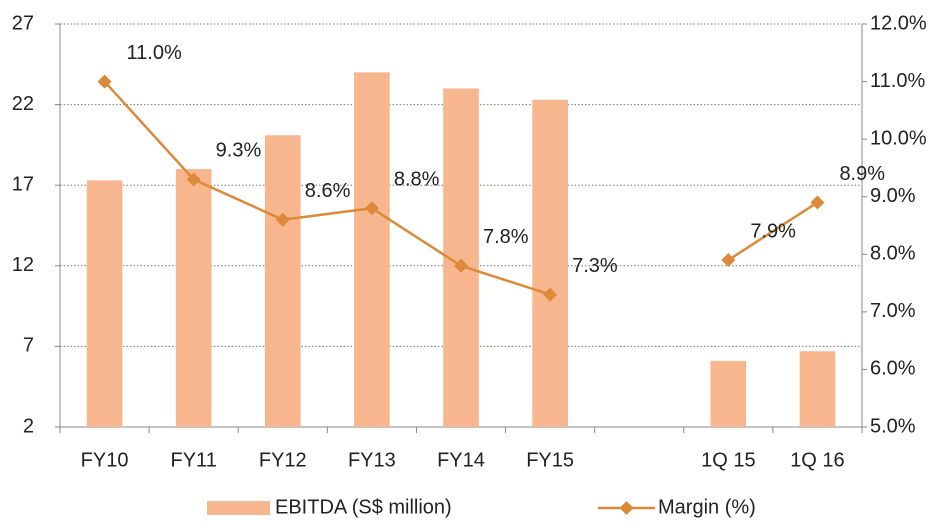 Image resolution: width=949 pixels, height=522 pixels. Describe the element at coordinates (328, 191) in the screenshot. I see `data-label: 8.6%` at that location.